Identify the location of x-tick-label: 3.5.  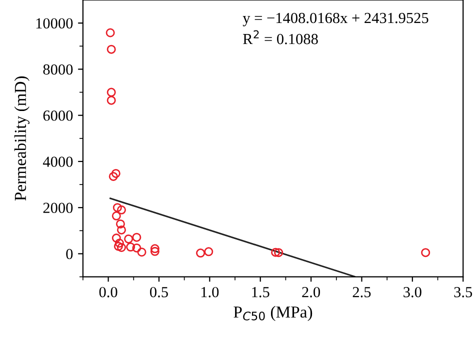
(463, 292).